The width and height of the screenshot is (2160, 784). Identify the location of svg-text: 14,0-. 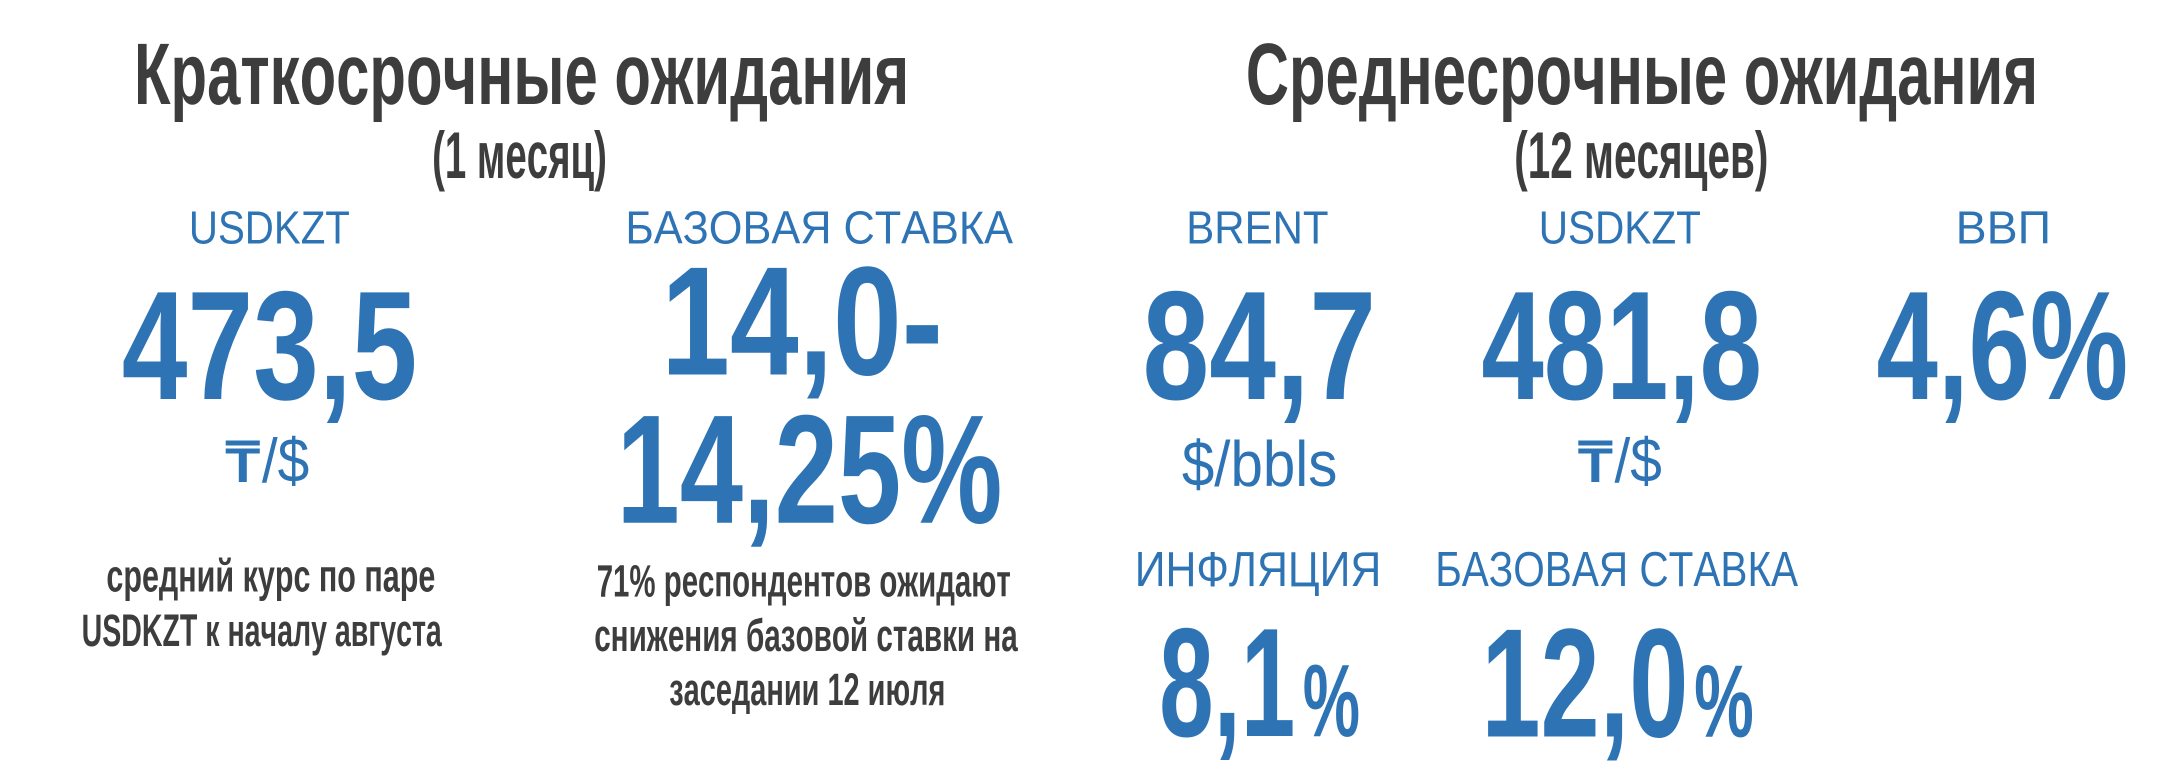
(802, 321).